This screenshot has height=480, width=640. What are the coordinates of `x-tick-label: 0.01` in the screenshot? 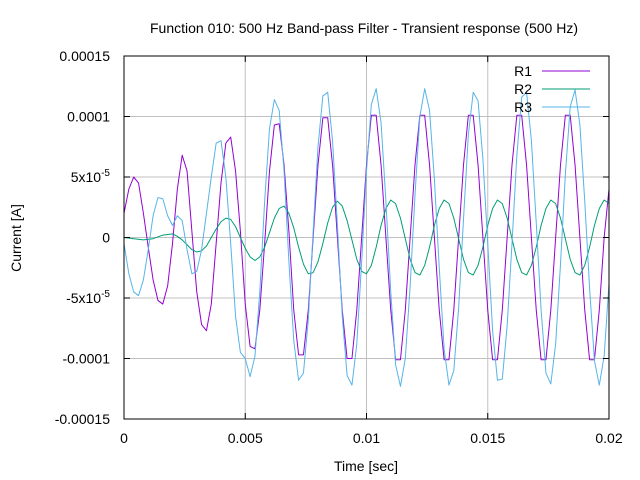 It's located at (366, 438).